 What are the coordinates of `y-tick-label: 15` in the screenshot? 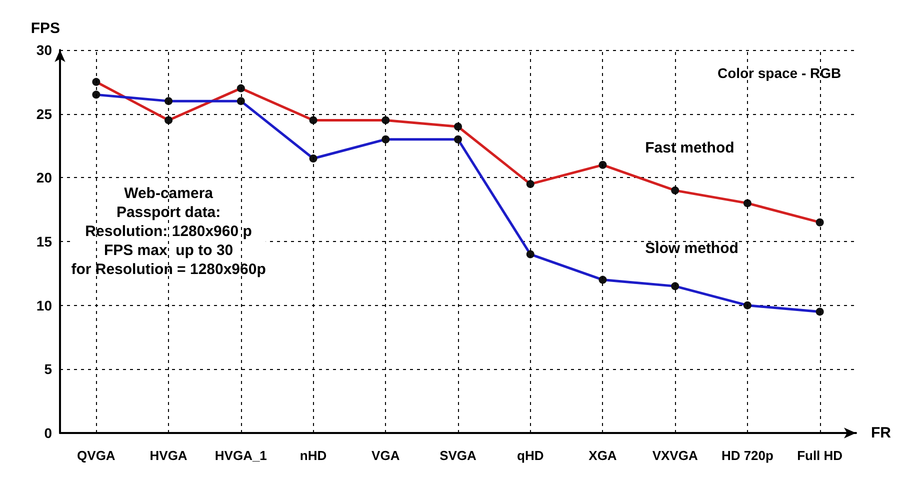 It's located at (44, 242).